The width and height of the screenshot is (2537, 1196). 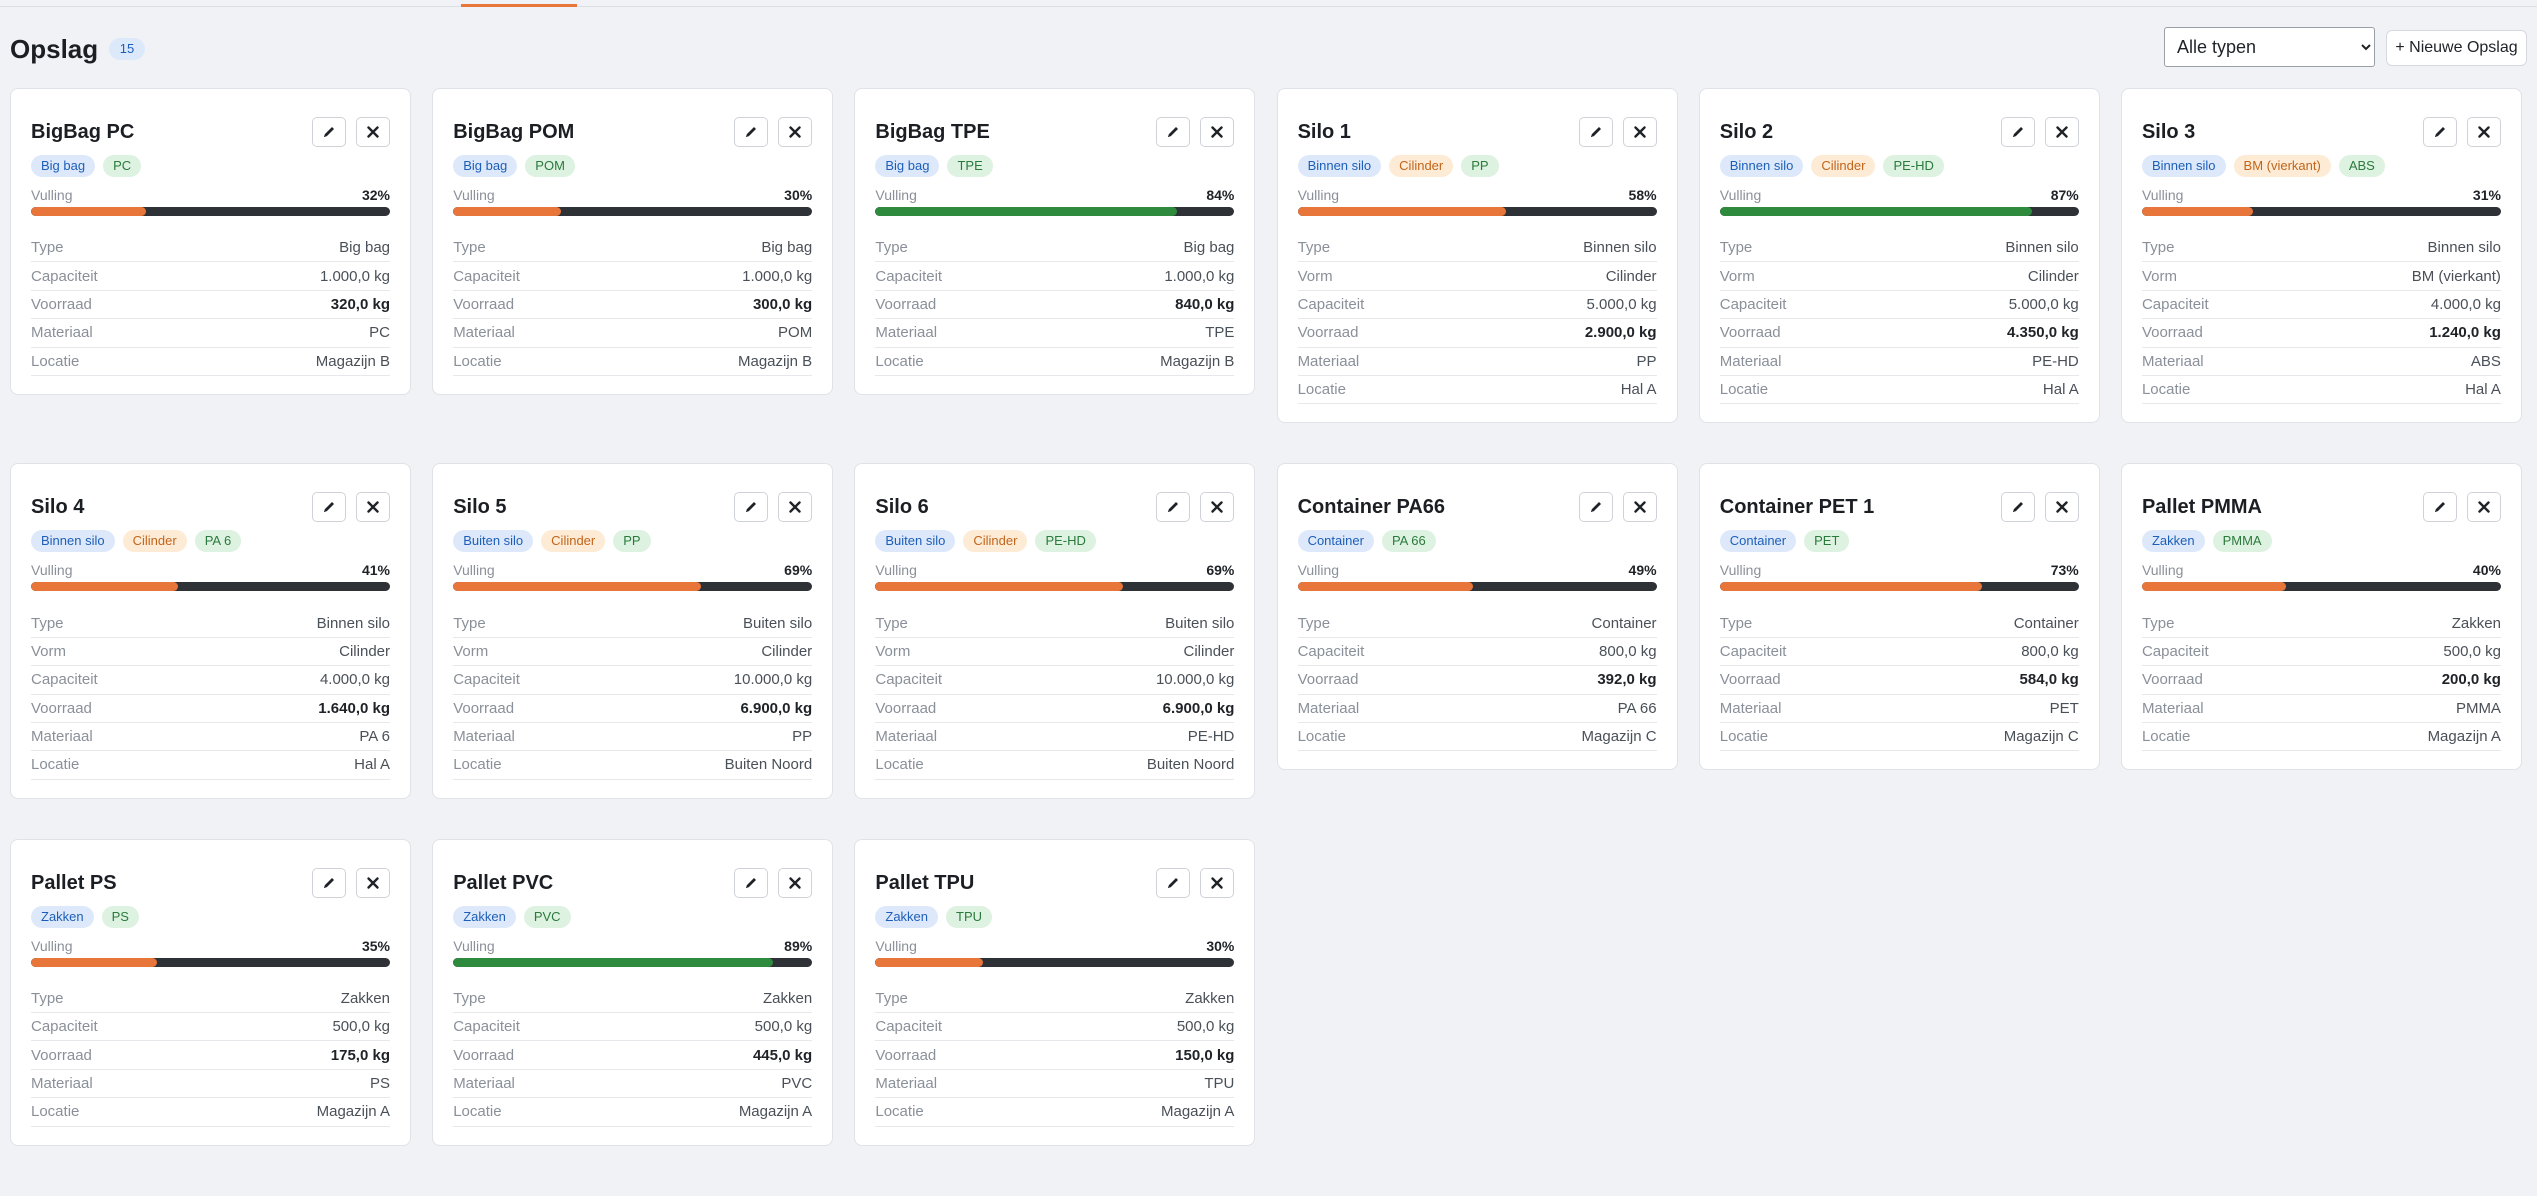 What do you see at coordinates (2476, 623) in the screenshot?
I see `detail-value: Zakken` at bounding box center [2476, 623].